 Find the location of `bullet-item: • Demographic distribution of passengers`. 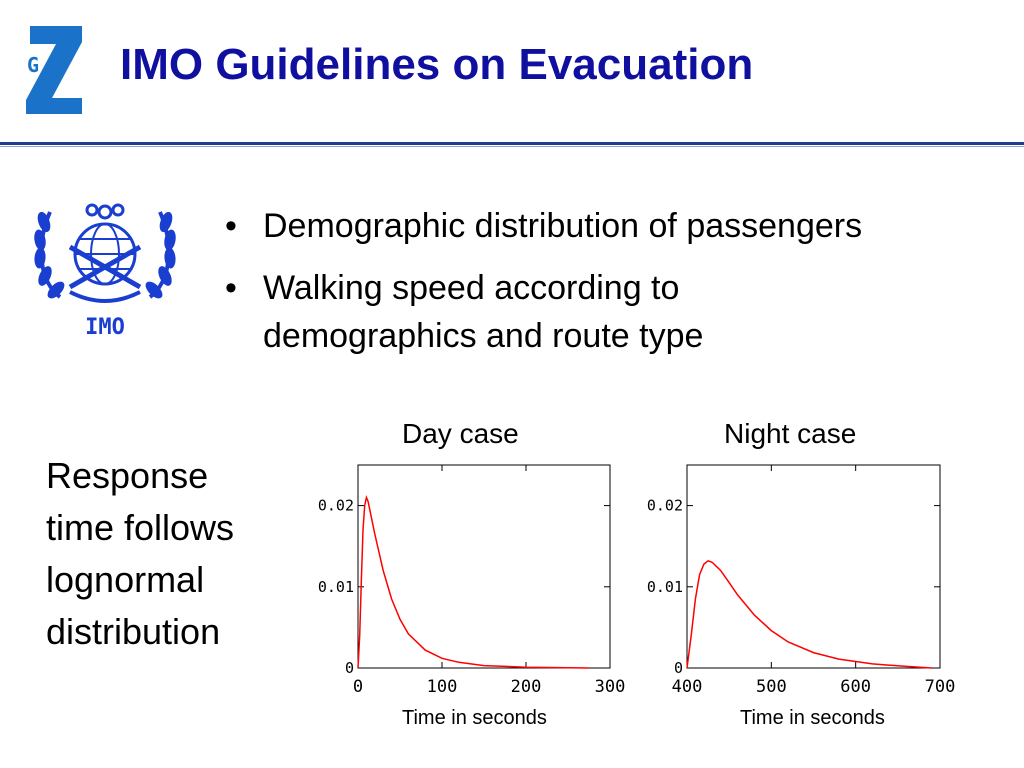

bullet-item: • Demographic distribution of passengers is located at coordinates (624, 226).